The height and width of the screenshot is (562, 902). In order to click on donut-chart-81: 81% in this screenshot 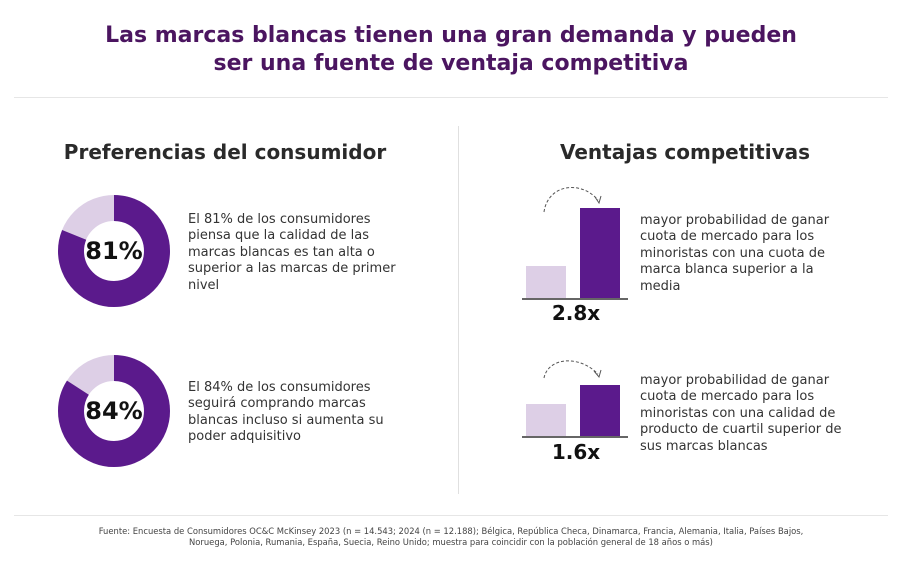, I will do `click(114, 251)`.